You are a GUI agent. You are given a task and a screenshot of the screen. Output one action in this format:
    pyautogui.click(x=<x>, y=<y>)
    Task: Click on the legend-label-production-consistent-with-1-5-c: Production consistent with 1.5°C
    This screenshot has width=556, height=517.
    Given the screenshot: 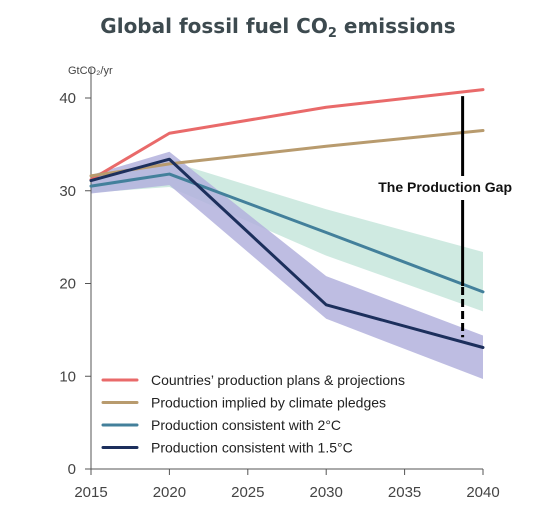 What is the action you would take?
    pyautogui.click(x=252, y=448)
    